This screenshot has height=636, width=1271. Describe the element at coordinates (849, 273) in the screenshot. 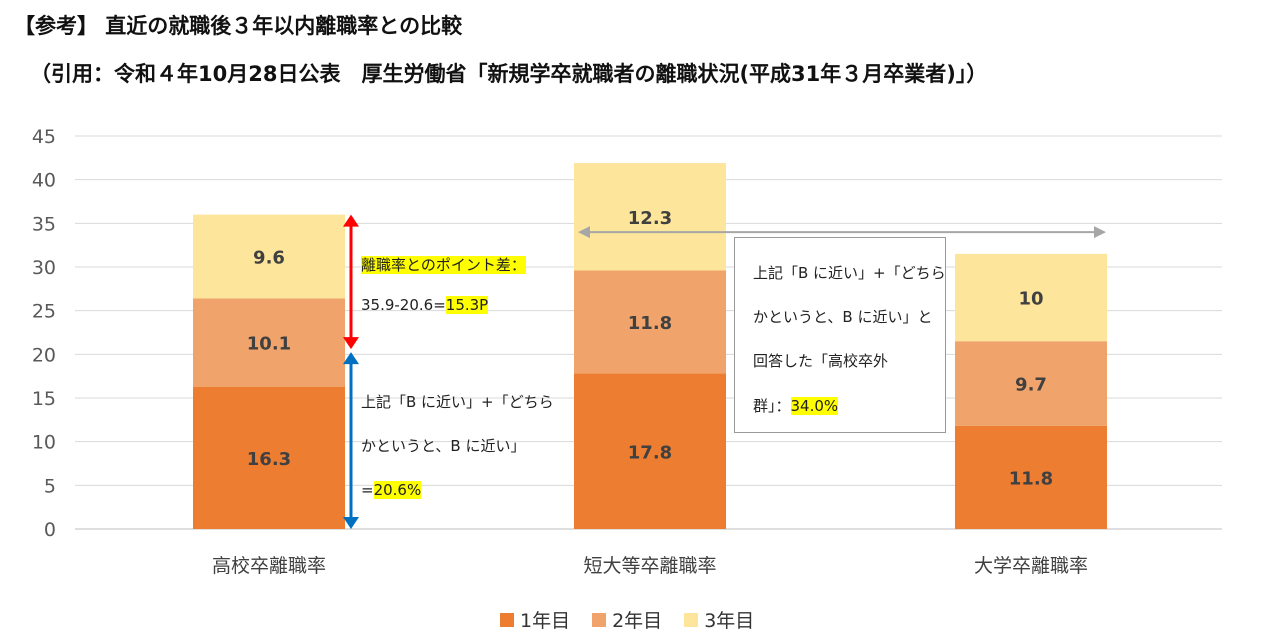

I see `box-text-line1: 上記「B に近い」+「どちら` at that location.